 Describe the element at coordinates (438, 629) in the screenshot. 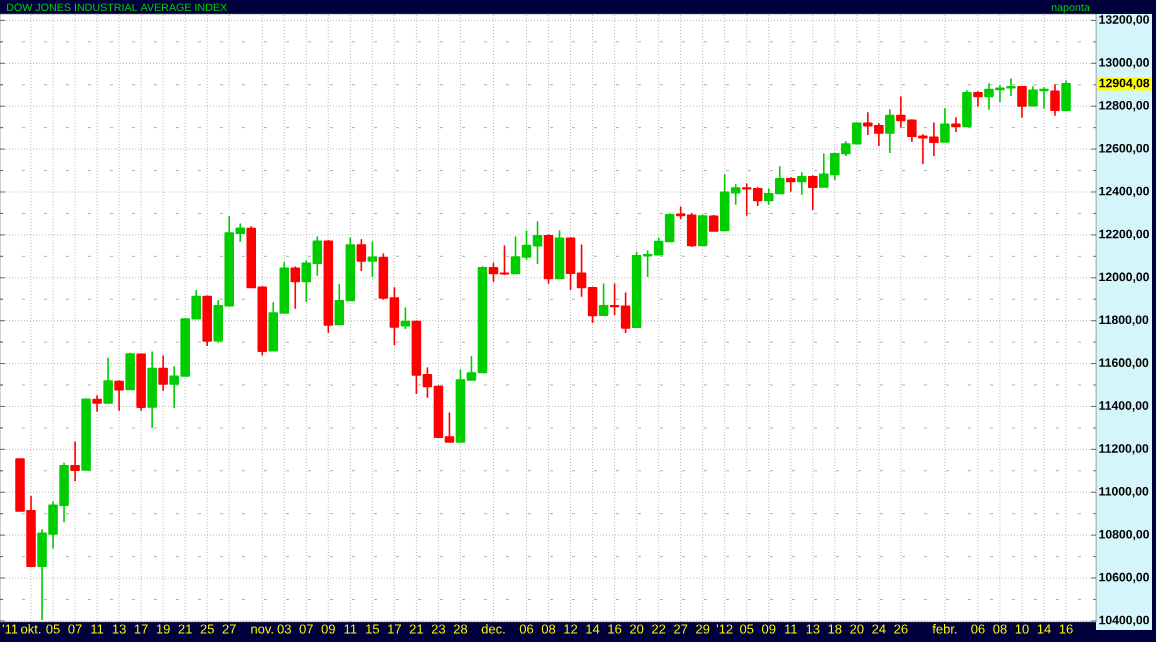

I see `x-tick-label: 23` at that location.